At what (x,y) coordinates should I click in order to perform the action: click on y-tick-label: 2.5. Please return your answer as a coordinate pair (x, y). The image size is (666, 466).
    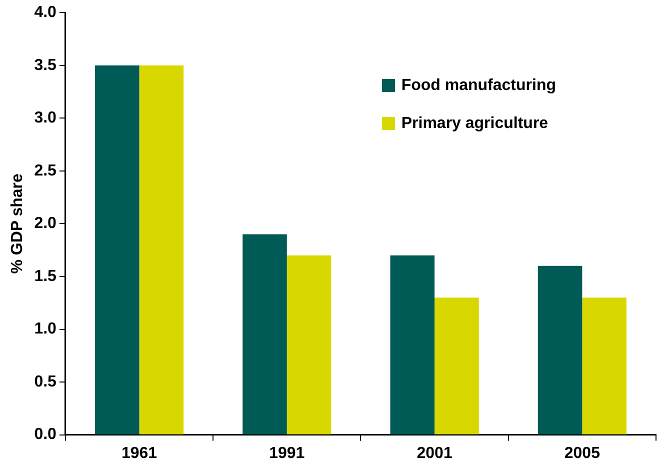
    Looking at the image, I should click on (45, 171).